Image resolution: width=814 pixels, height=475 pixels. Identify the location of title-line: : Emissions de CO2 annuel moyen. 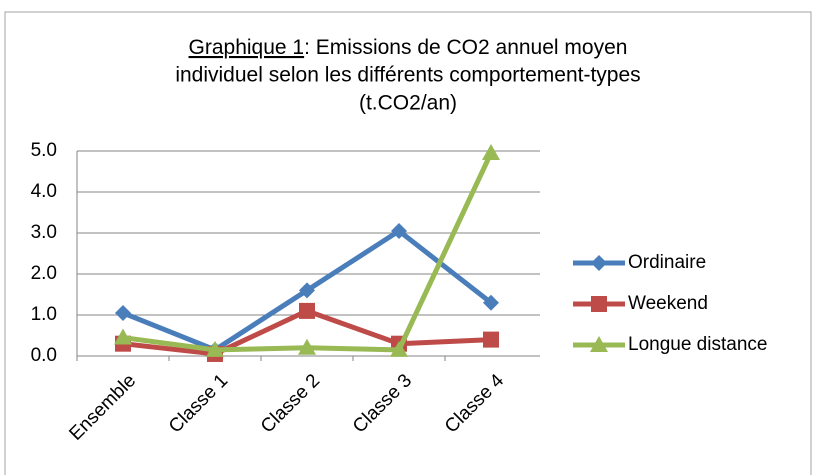
(465, 47).